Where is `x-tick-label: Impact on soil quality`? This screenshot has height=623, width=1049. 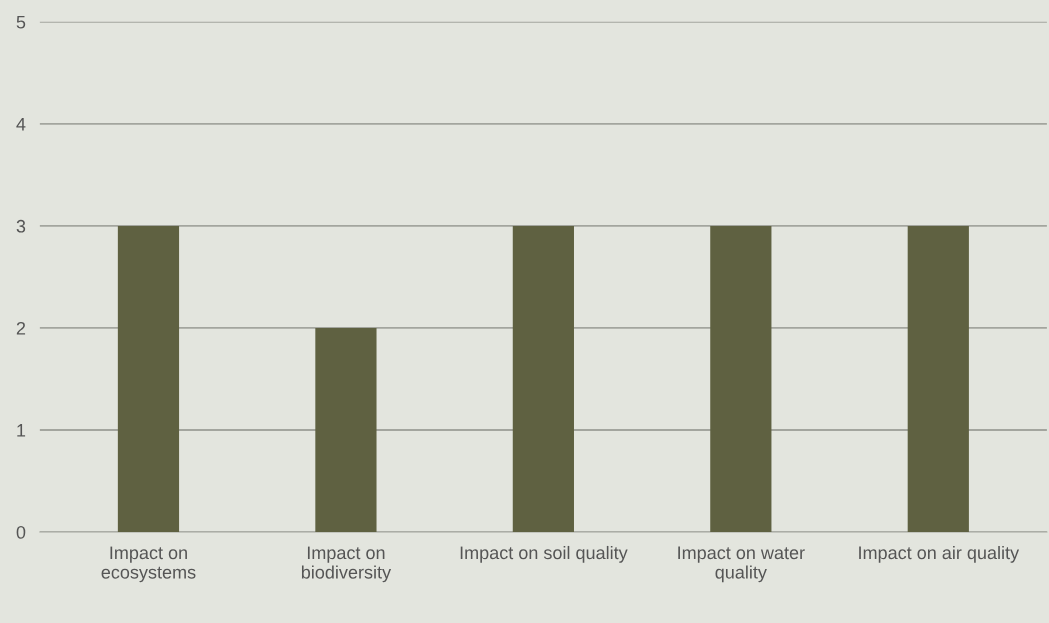 x-tick-label: Impact on soil quality is located at coordinates (544, 554).